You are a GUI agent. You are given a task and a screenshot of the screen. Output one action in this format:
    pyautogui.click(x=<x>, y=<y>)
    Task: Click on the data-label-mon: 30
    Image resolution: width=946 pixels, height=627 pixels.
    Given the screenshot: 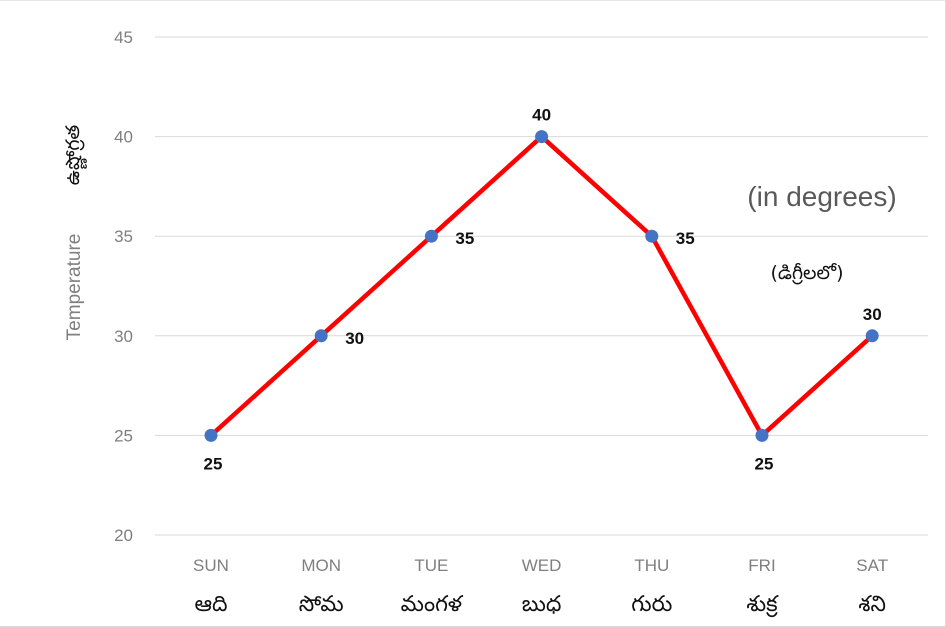 What is the action you would take?
    pyautogui.click(x=354, y=338)
    